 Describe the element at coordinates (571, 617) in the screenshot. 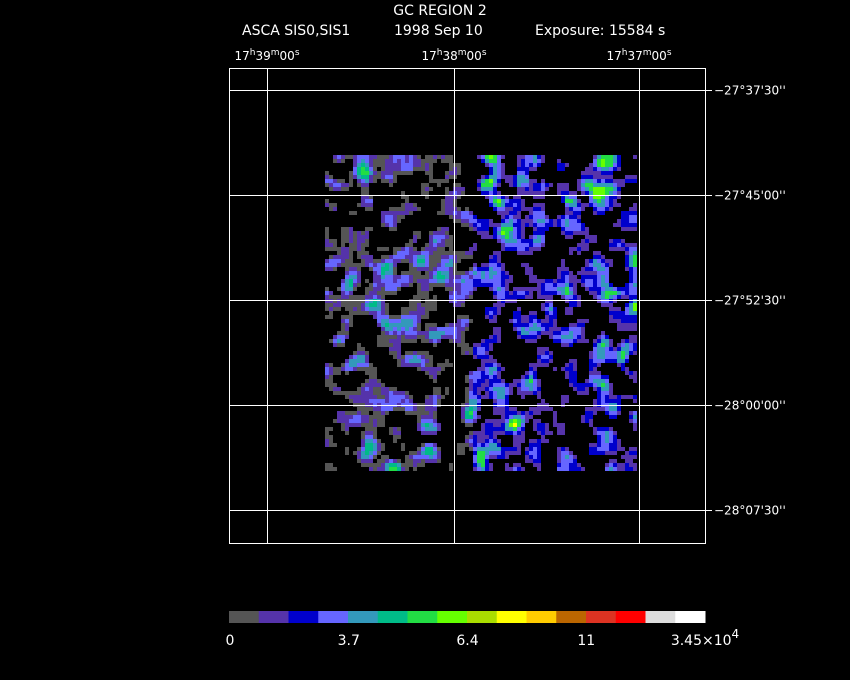

I see `colorbar-swatch` at that location.